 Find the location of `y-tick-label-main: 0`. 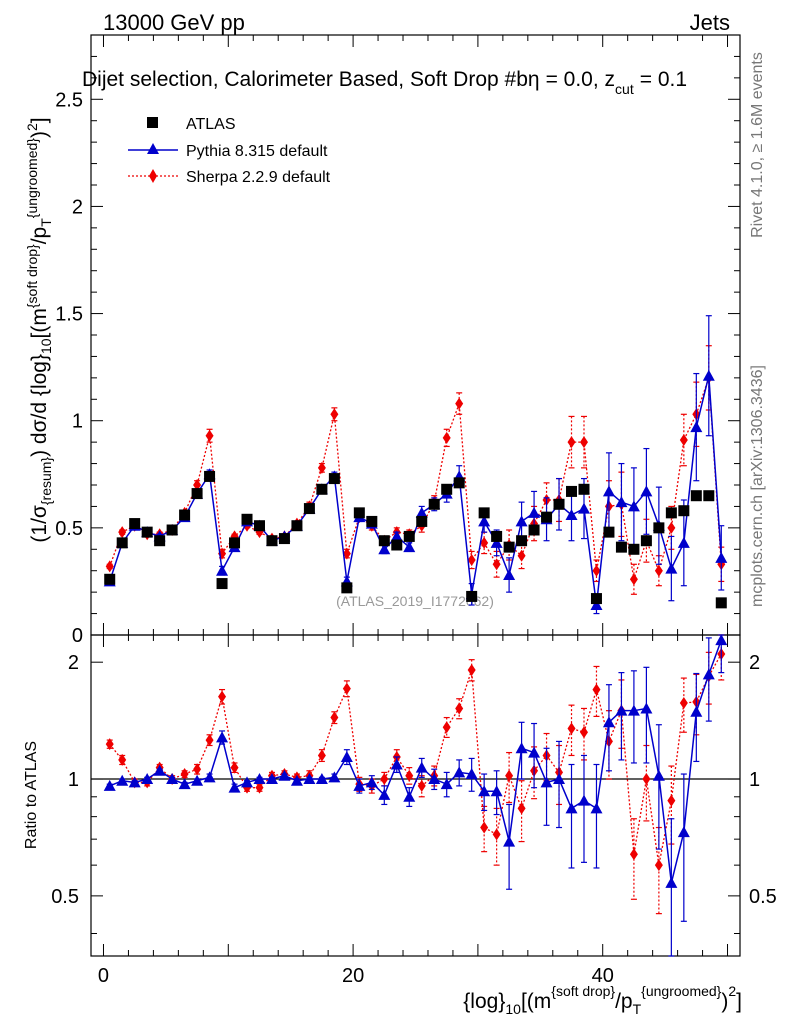

y-tick-label-main: 0 is located at coordinates (77, 636).